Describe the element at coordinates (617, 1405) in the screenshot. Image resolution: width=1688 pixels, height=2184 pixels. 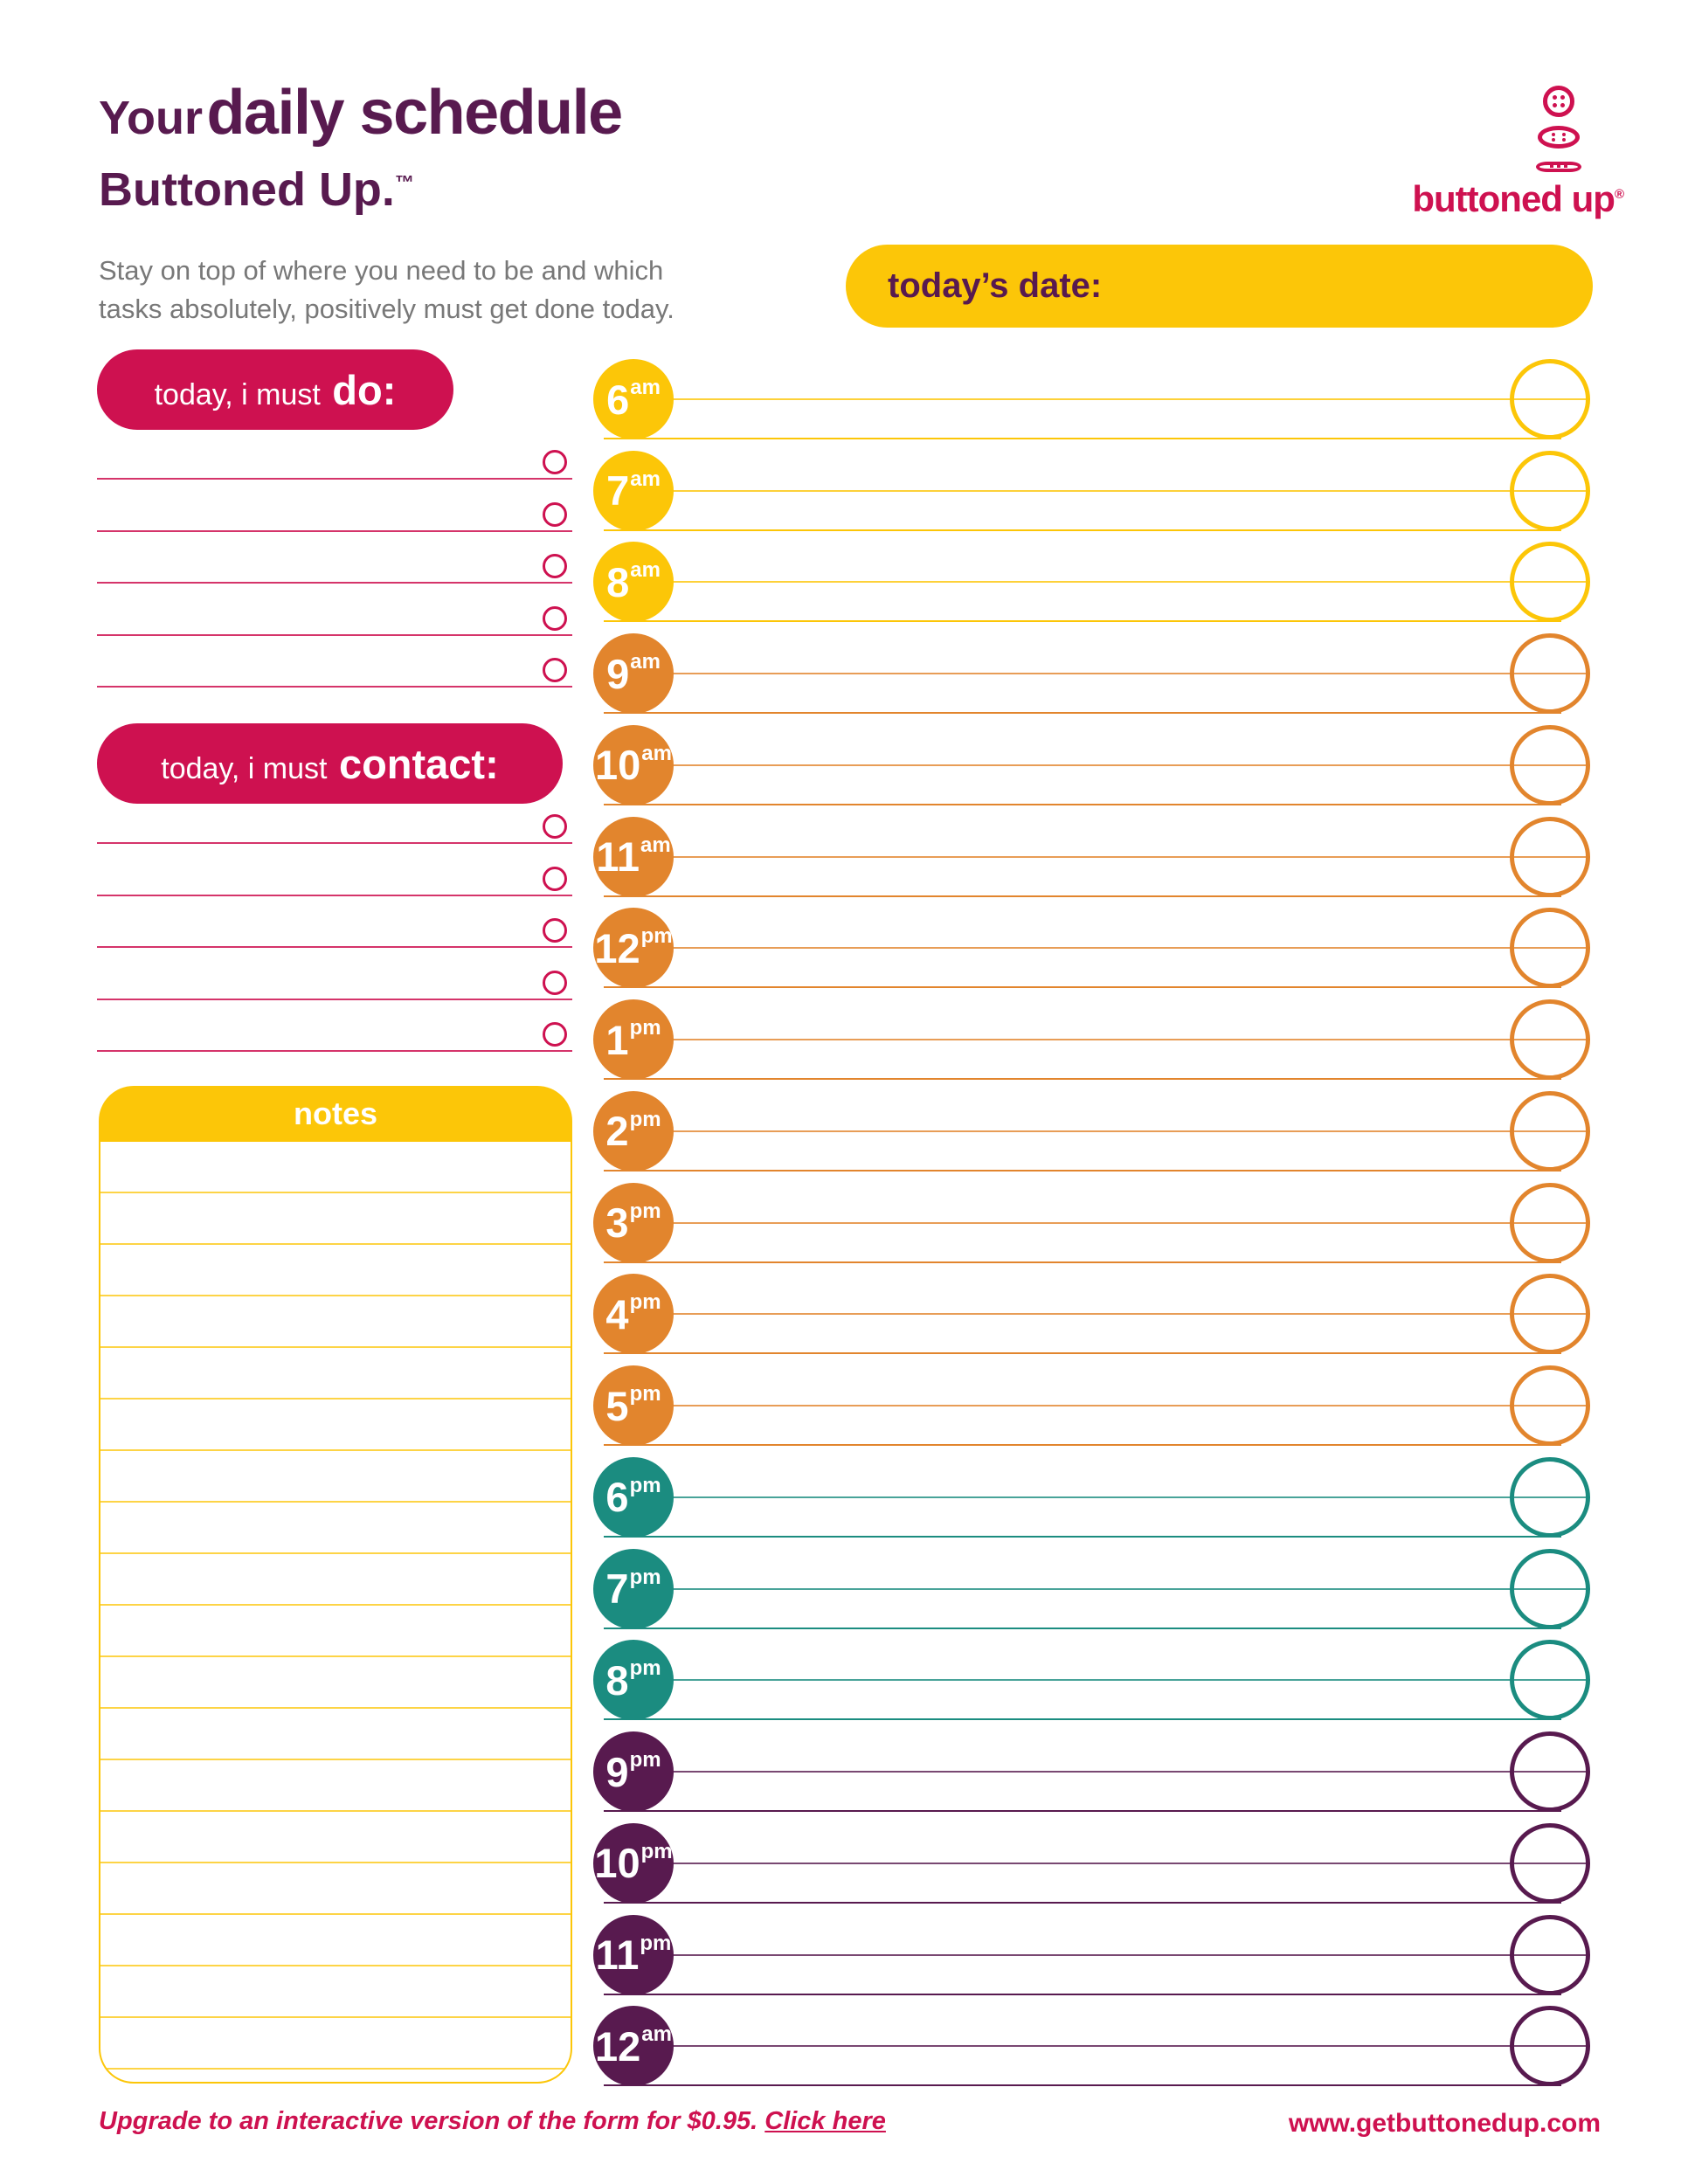
I see `time-hour: 5` at that location.